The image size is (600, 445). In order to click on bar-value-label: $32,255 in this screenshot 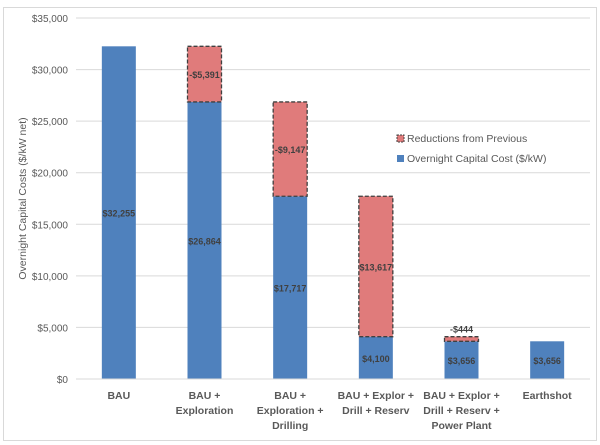, I will do `click(119, 214)`.